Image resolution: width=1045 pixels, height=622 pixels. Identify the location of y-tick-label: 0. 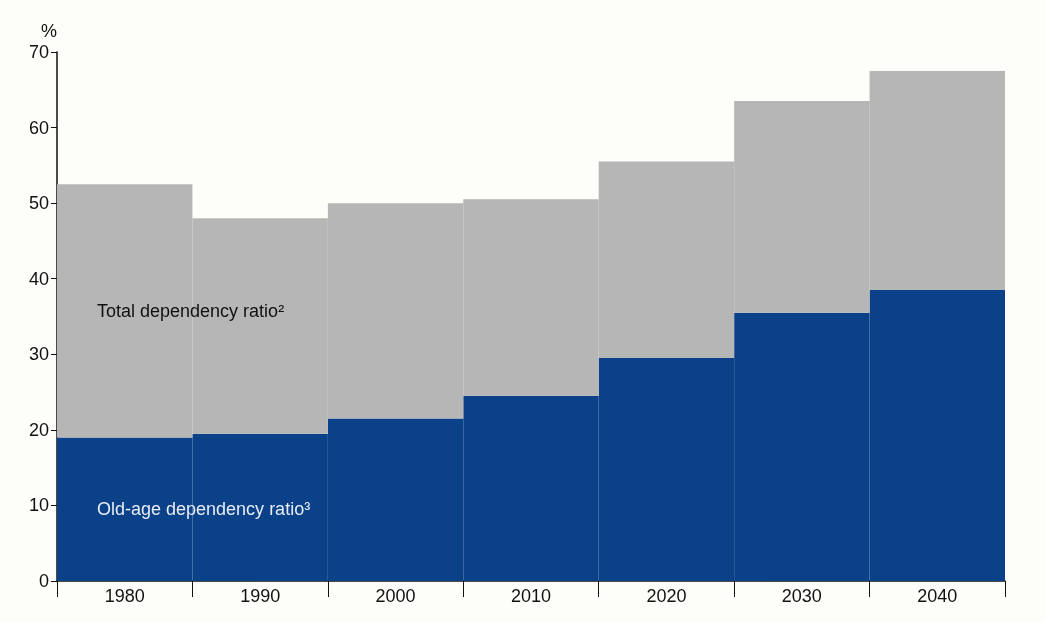
(43, 581).